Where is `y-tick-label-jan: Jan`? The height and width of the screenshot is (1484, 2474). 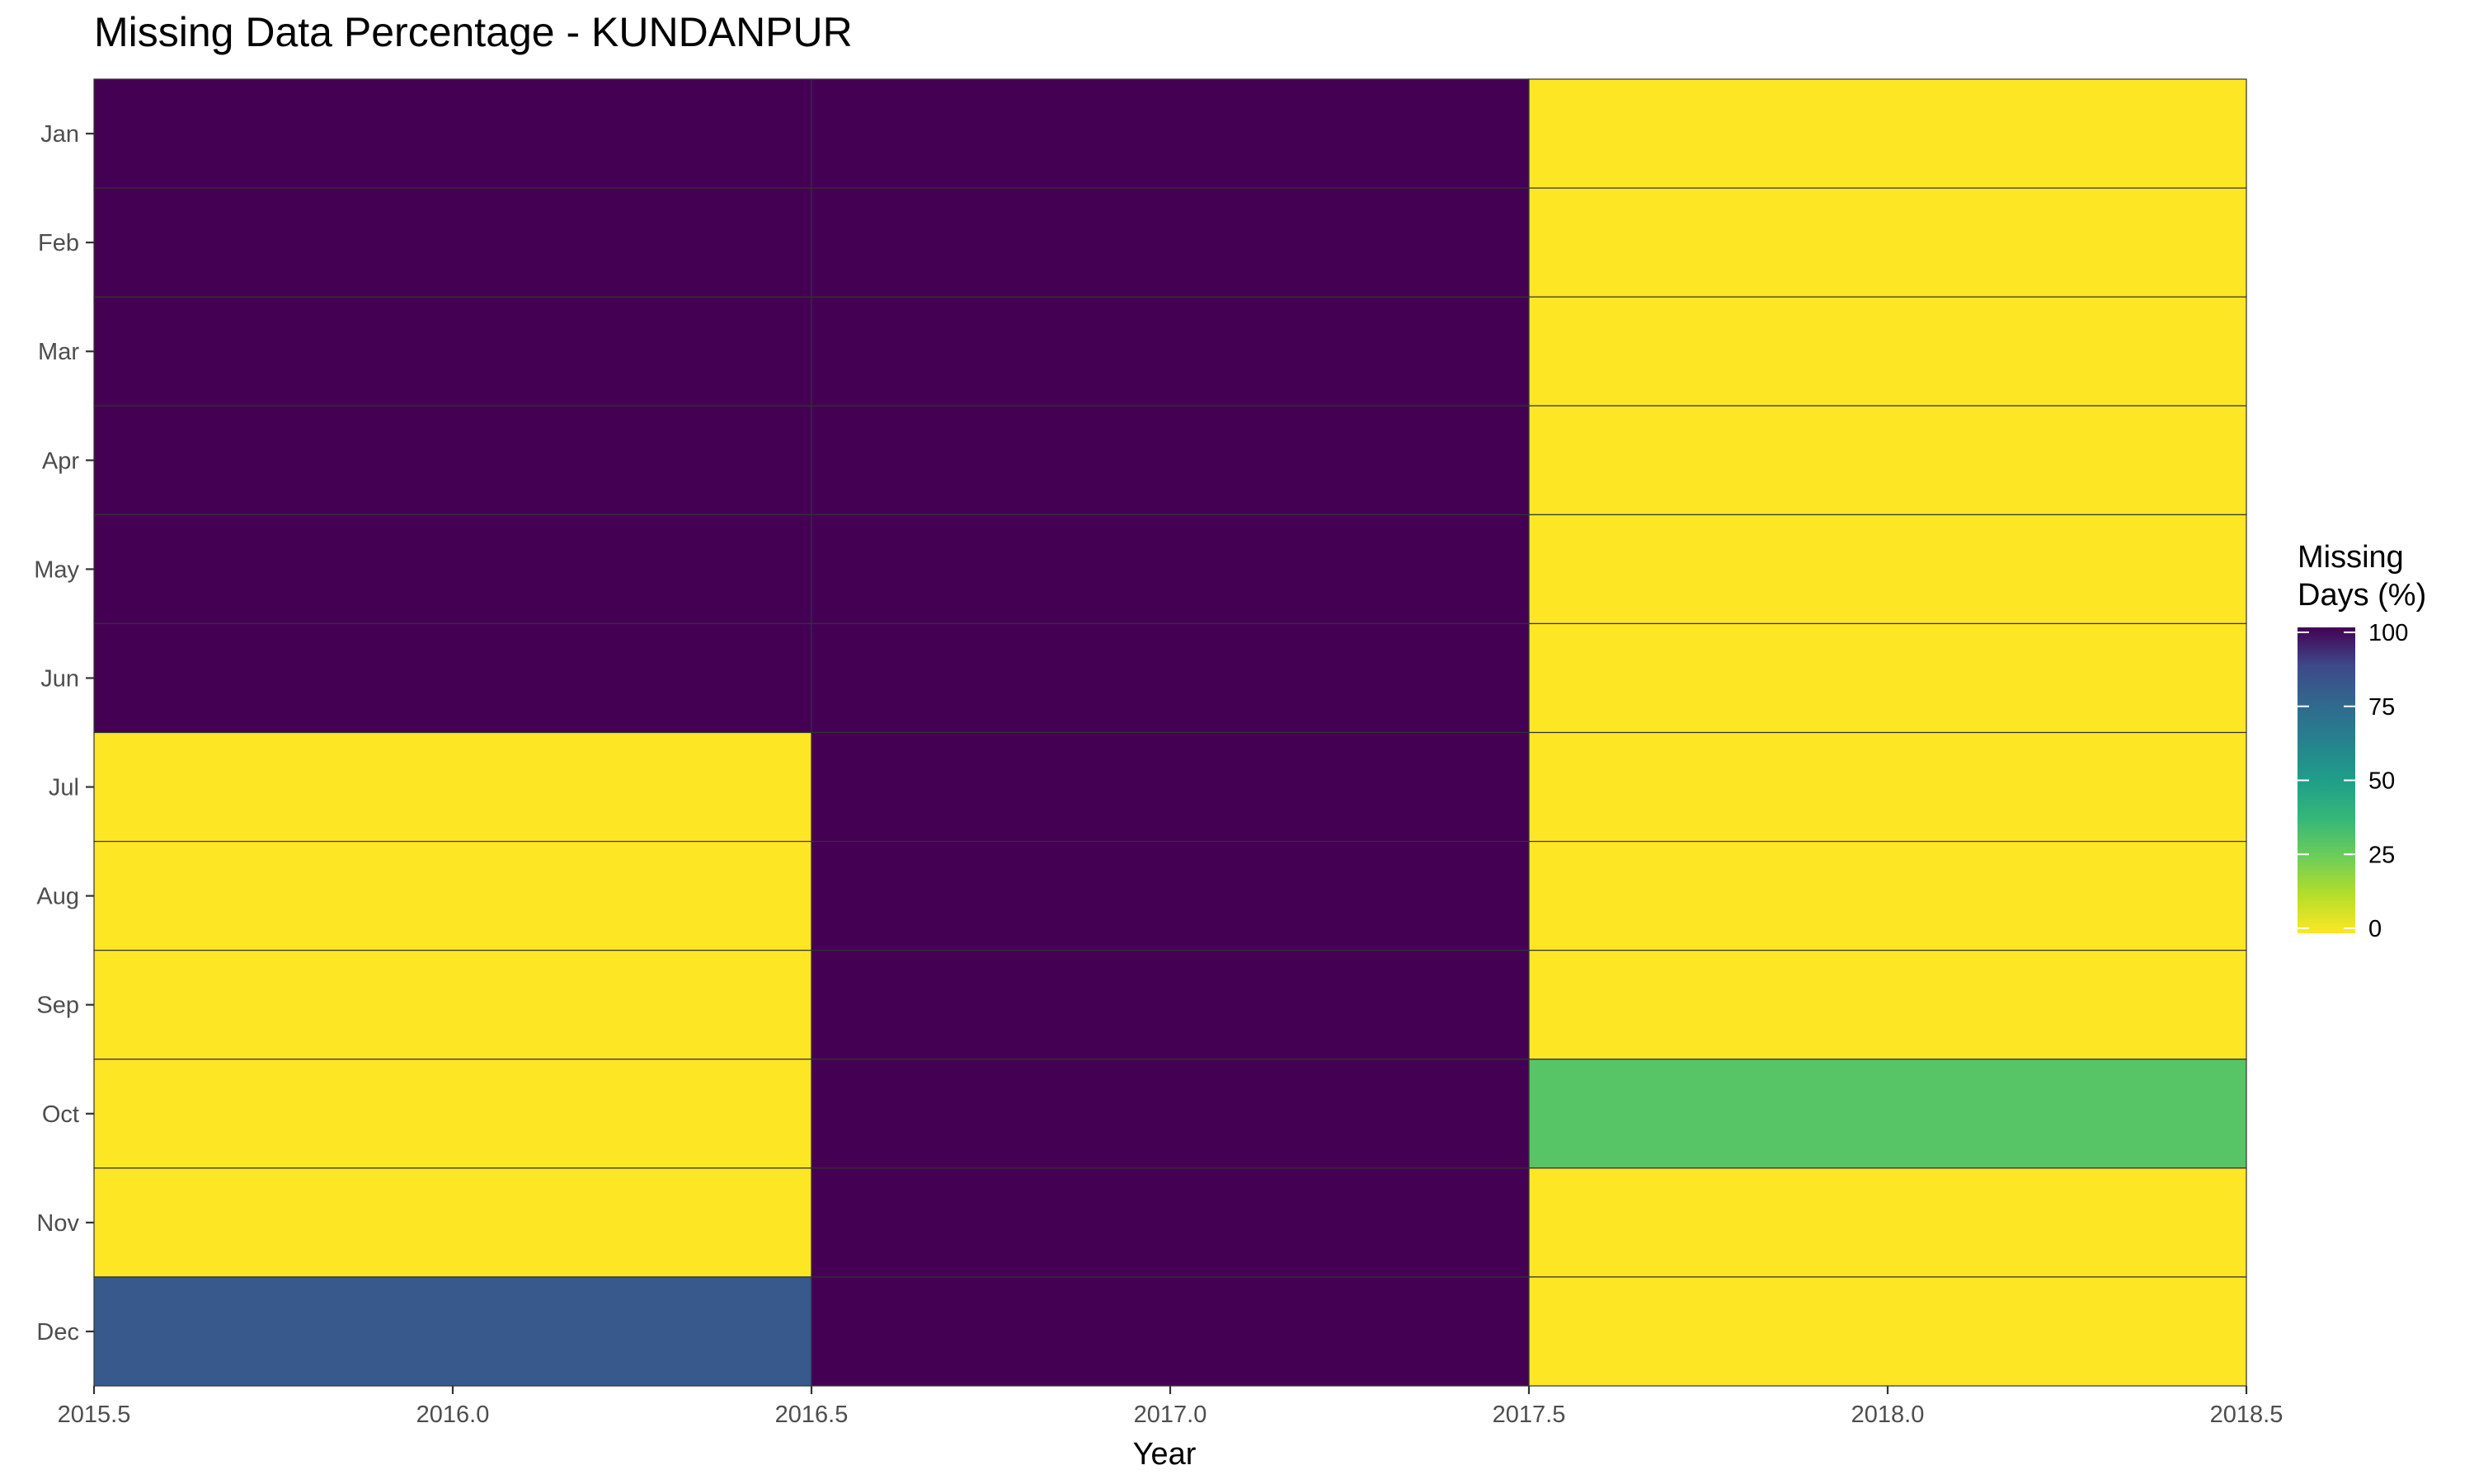
y-tick-label-jan: Jan is located at coordinates (59, 134).